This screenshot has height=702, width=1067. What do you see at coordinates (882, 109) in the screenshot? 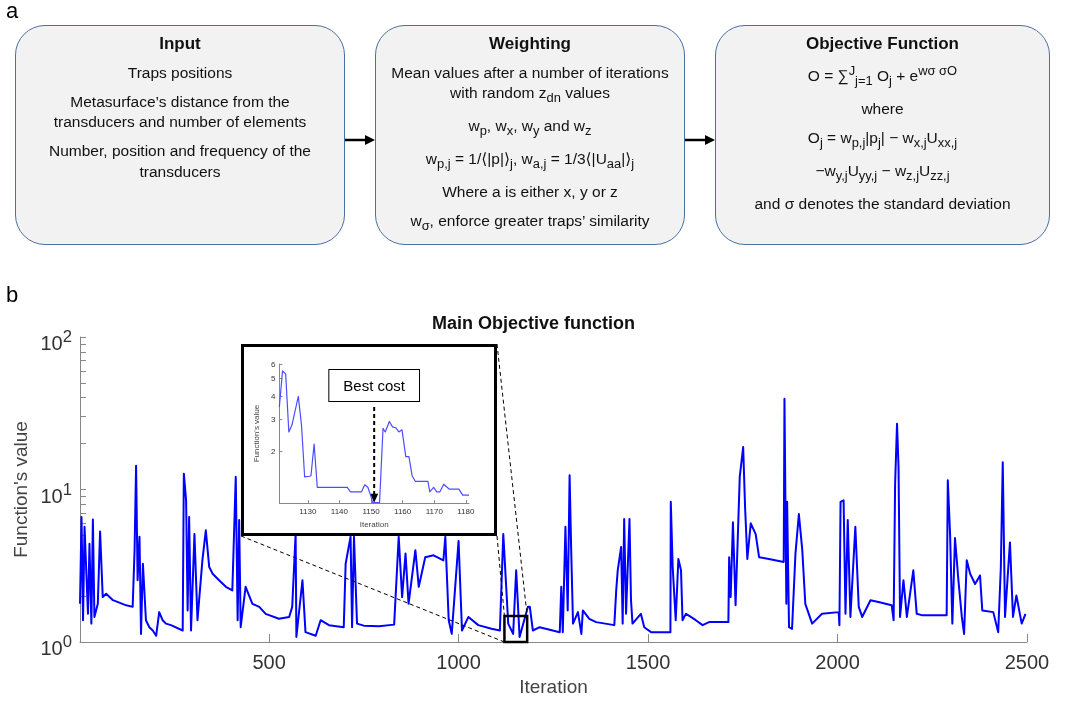
I see `text: where` at bounding box center [882, 109].